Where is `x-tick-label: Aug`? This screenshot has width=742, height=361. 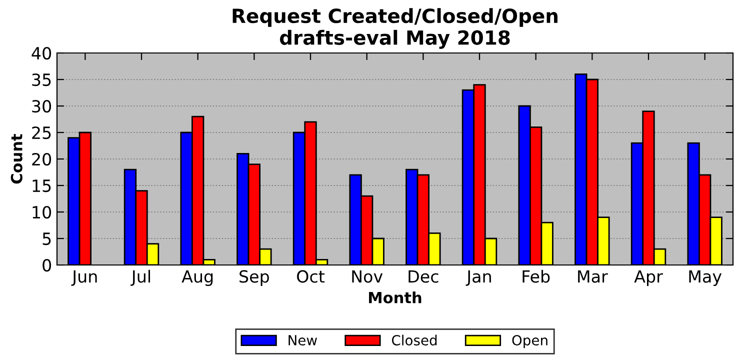
x-tick-label: Aug is located at coordinates (197, 278).